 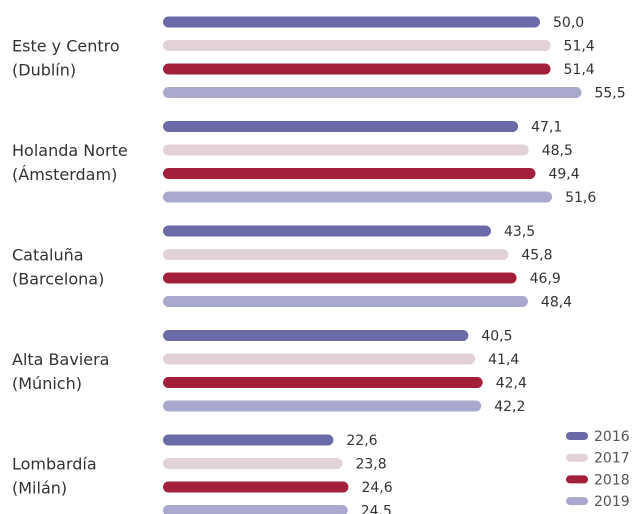 What do you see at coordinates (545, 279) in the screenshot?
I see `value-label: 46,9` at bounding box center [545, 279].